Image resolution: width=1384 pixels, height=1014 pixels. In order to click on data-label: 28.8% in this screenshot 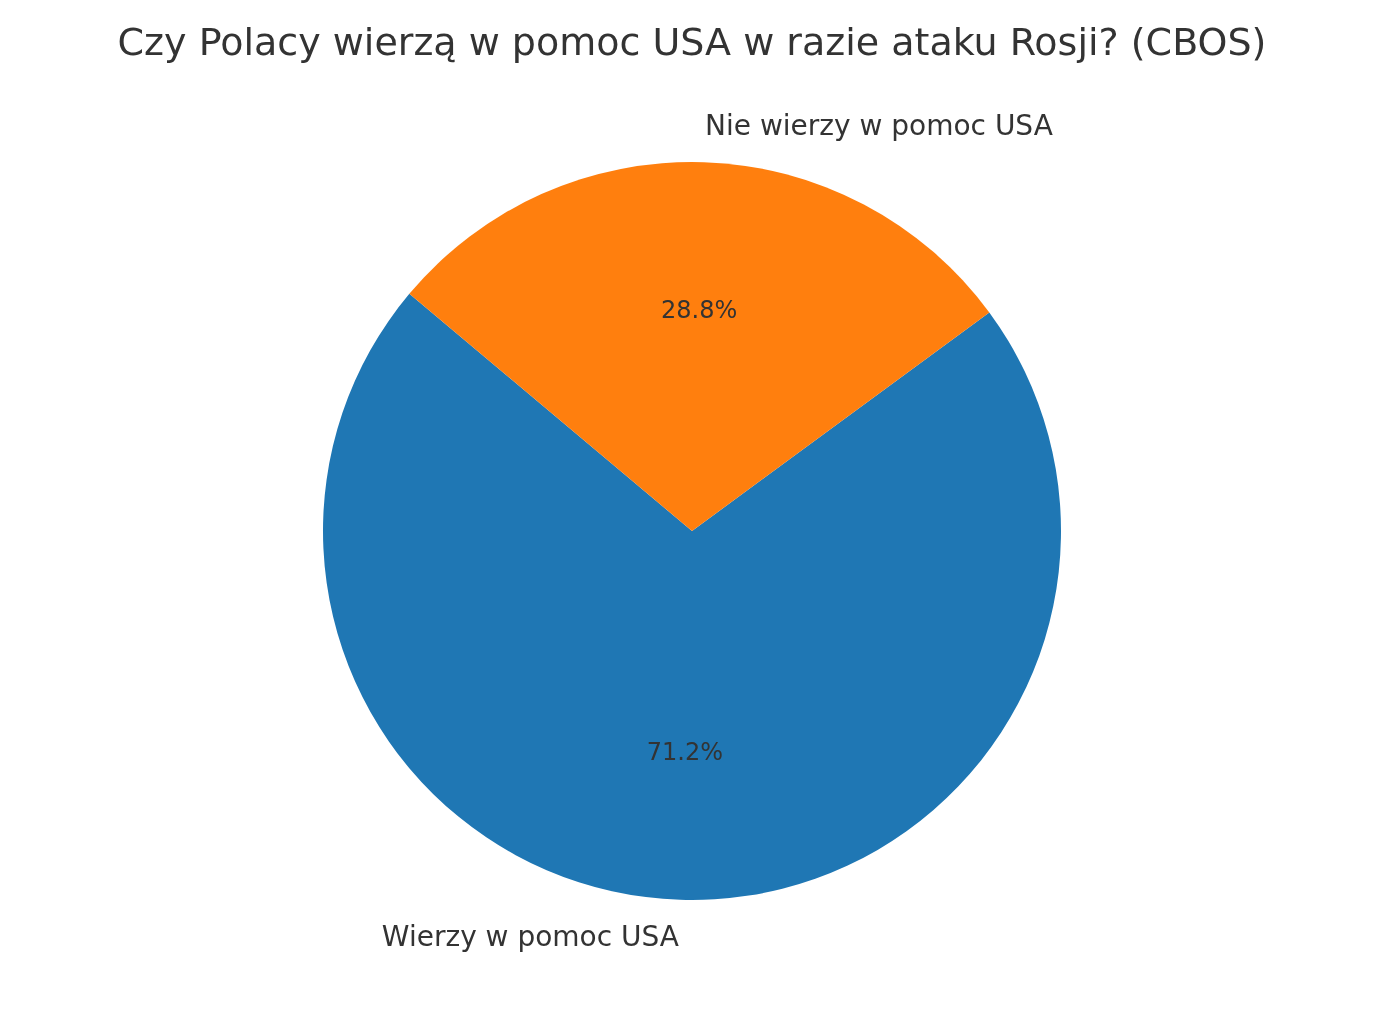, I will do `click(699, 309)`.